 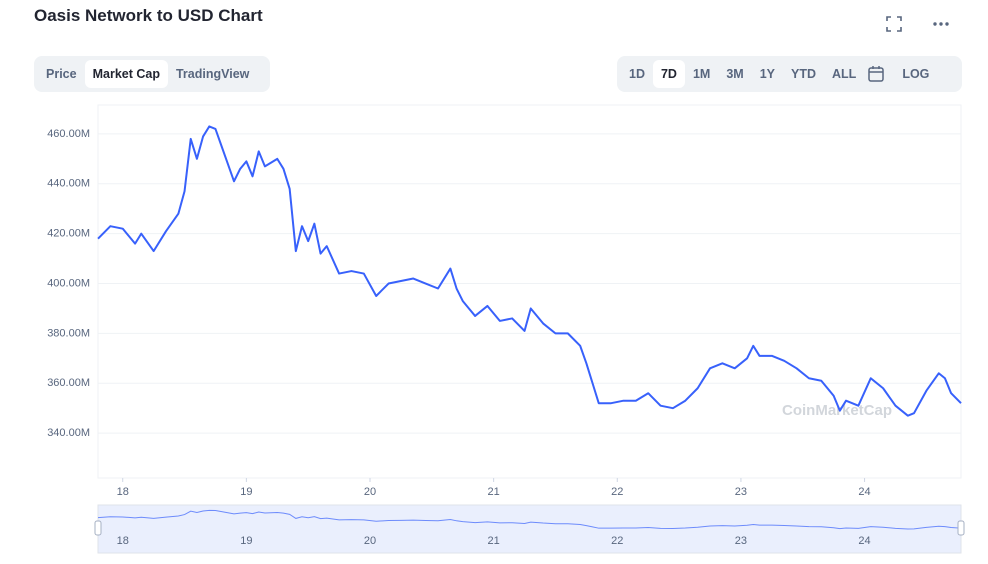 I want to click on navigator-tick-label: 22, so click(x=617, y=541).